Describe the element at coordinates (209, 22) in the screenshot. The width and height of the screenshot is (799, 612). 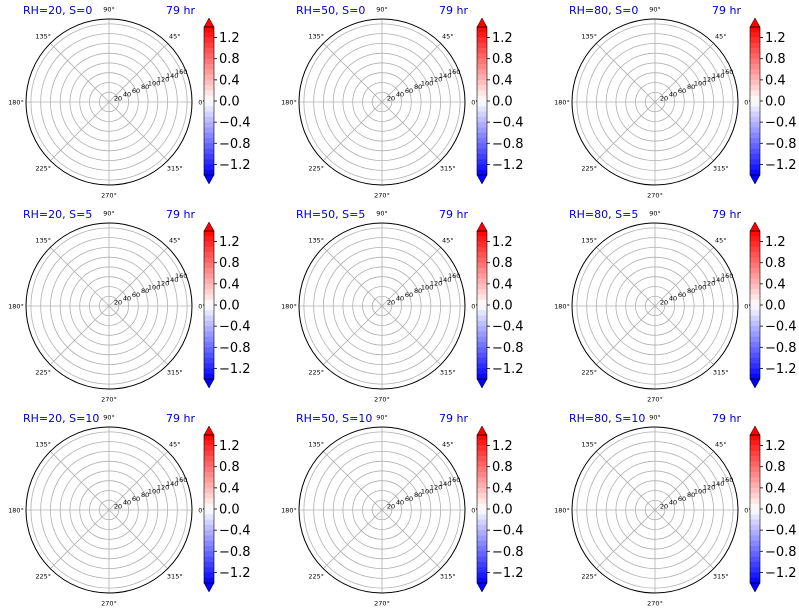
I see `colorbar-extend-max` at that location.